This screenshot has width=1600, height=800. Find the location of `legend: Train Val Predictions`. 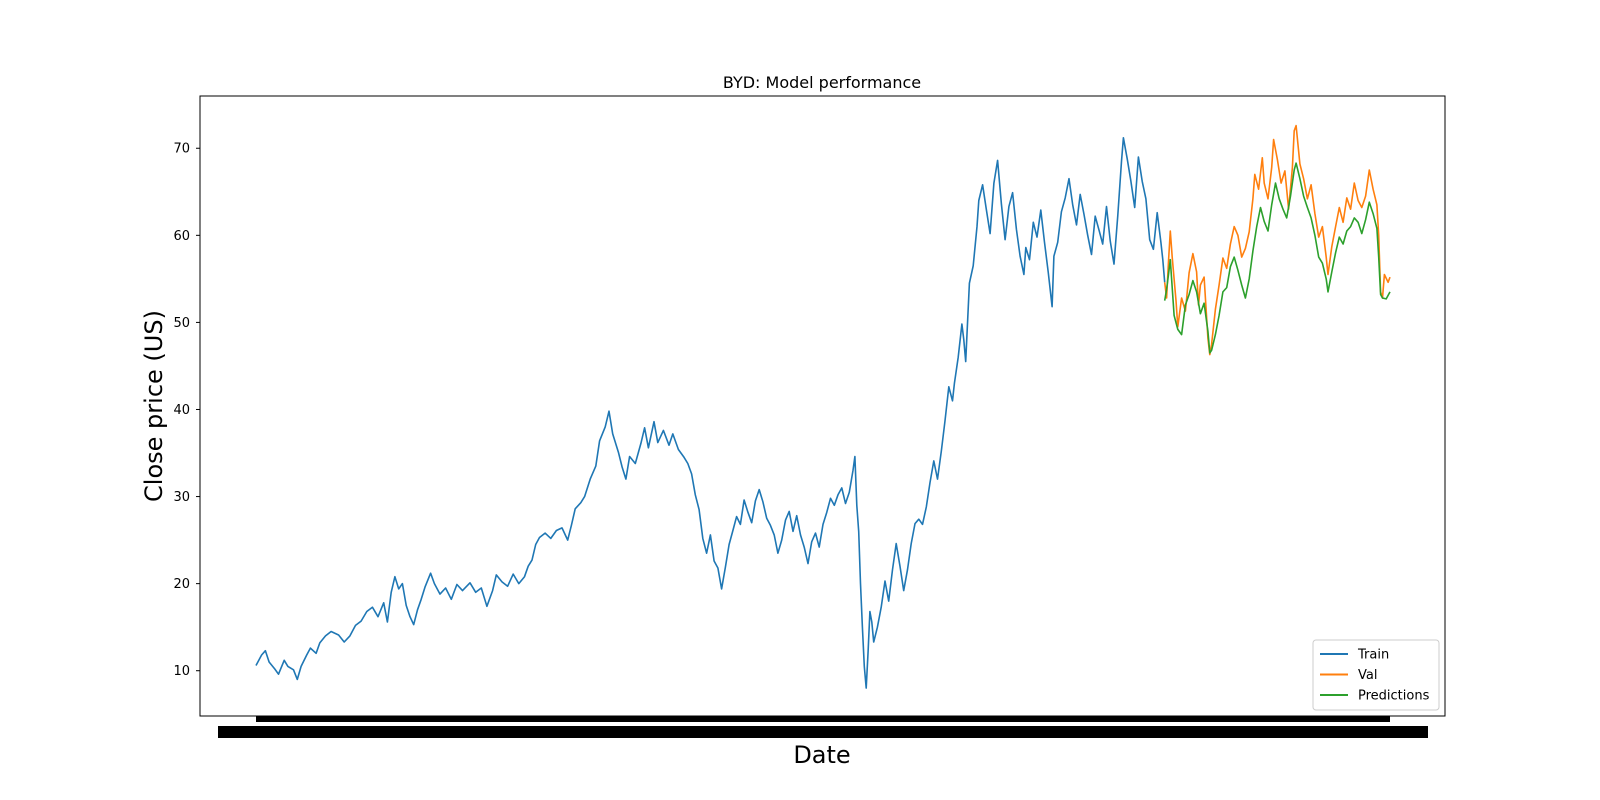

legend: Train Val Predictions is located at coordinates (1376, 675).